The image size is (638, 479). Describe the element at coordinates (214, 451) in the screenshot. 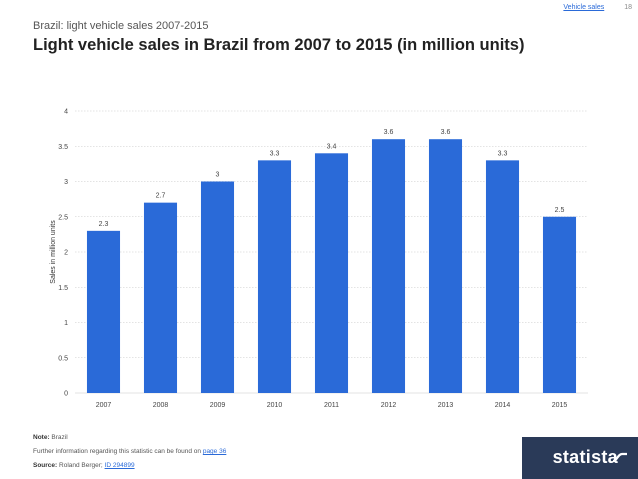

I see `further-info-link: page 36` at that location.